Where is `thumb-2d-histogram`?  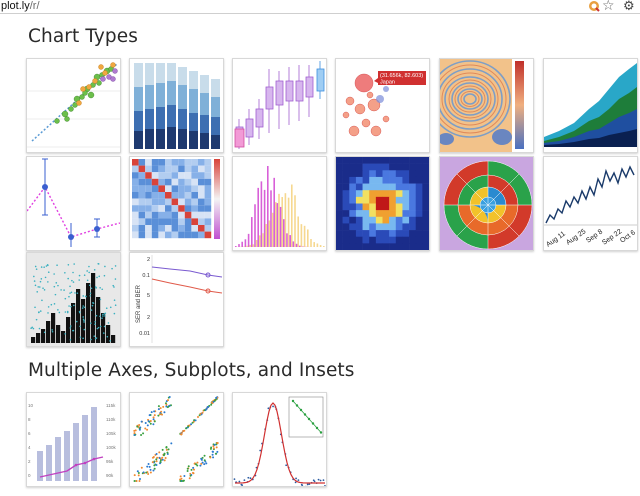
thumb-2d-histogram is located at coordinates (382, 203).